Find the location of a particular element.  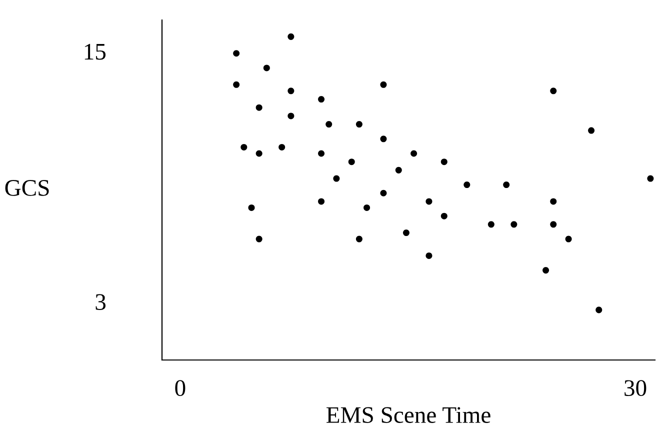

x-tick-label: 30 is located at coordinates (635, 388).